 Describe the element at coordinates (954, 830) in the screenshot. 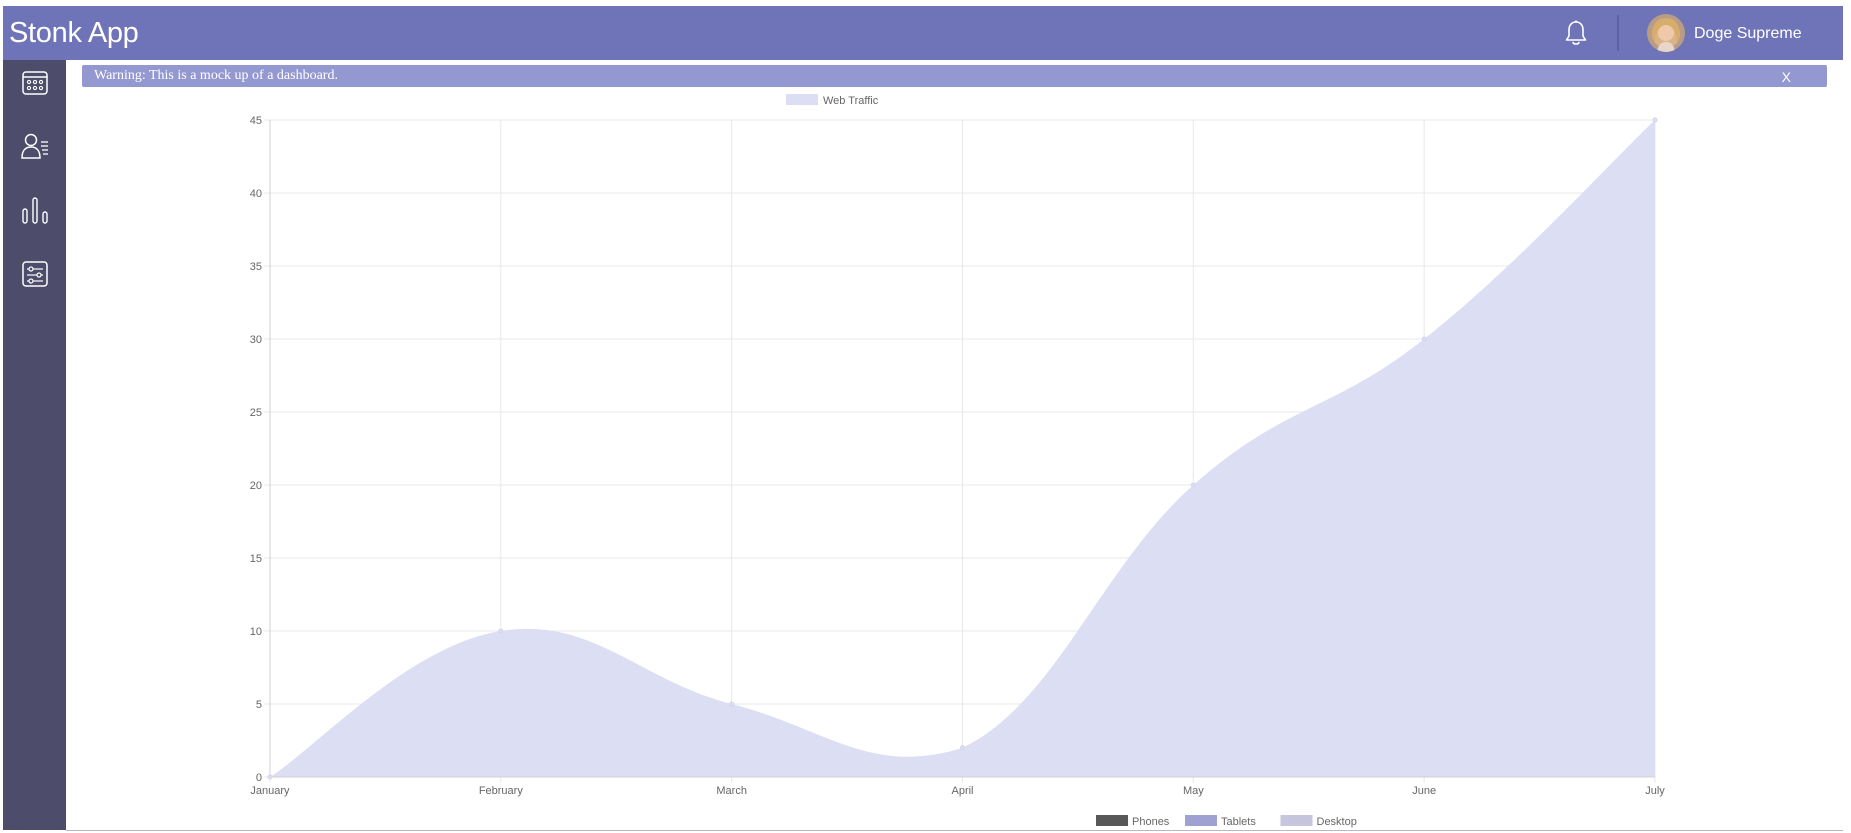

I see `page-bottom-border` at that location.